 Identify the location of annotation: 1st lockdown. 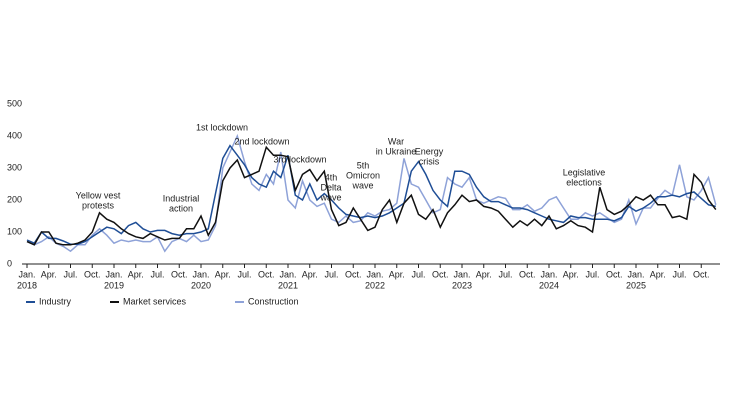
(222, 127).